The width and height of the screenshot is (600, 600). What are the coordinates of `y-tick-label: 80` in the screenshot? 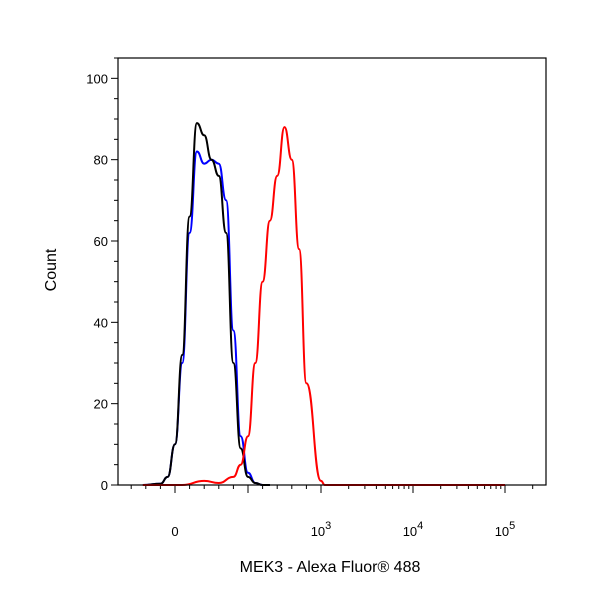 It's located at (101, 160).